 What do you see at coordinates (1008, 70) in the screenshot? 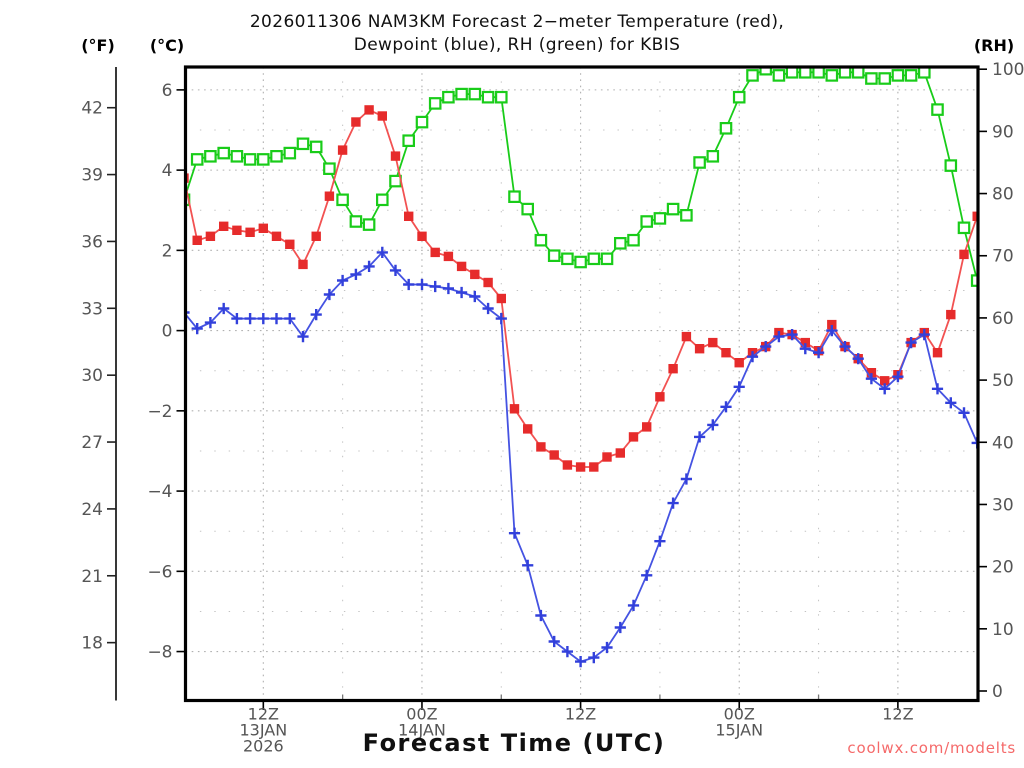
I see `rh-tick-label: 100` at bounding box center [1008, 70].